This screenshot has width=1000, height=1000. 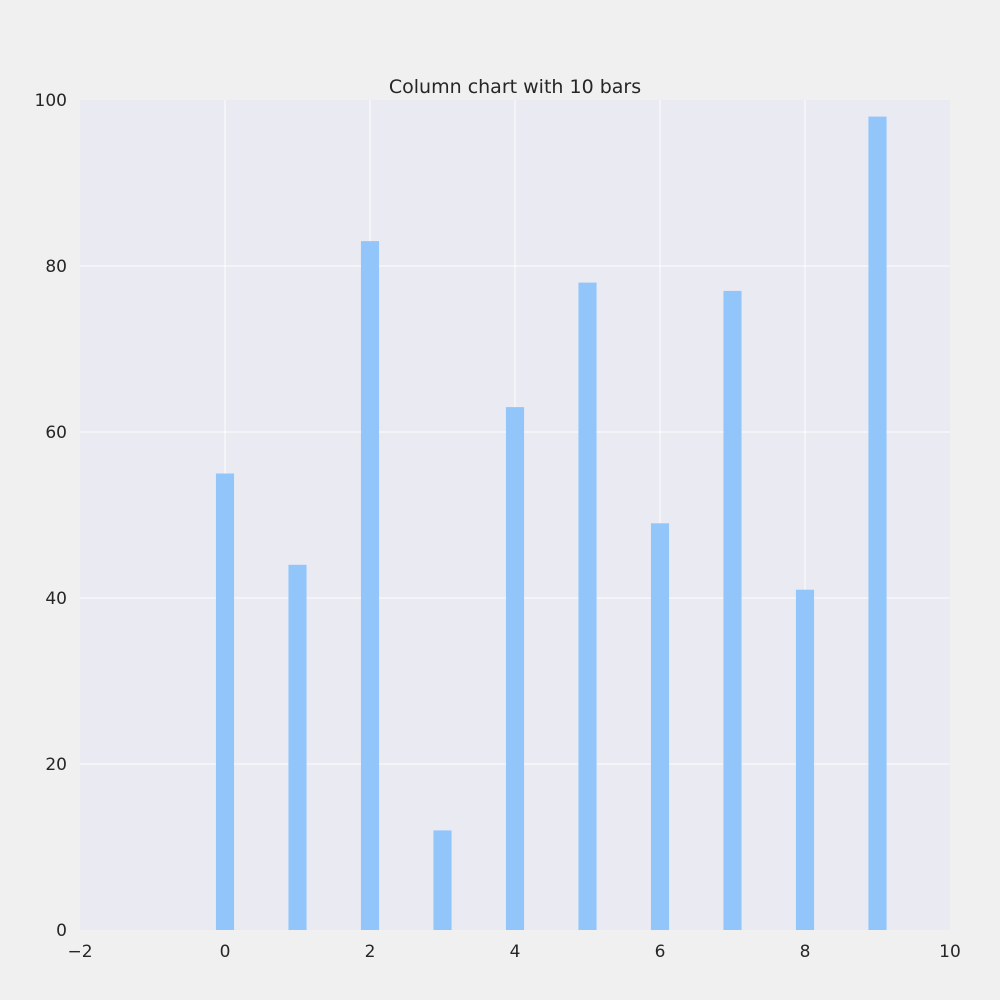 I want to click on y-tick-label: 80, so click(x=56, y=267).